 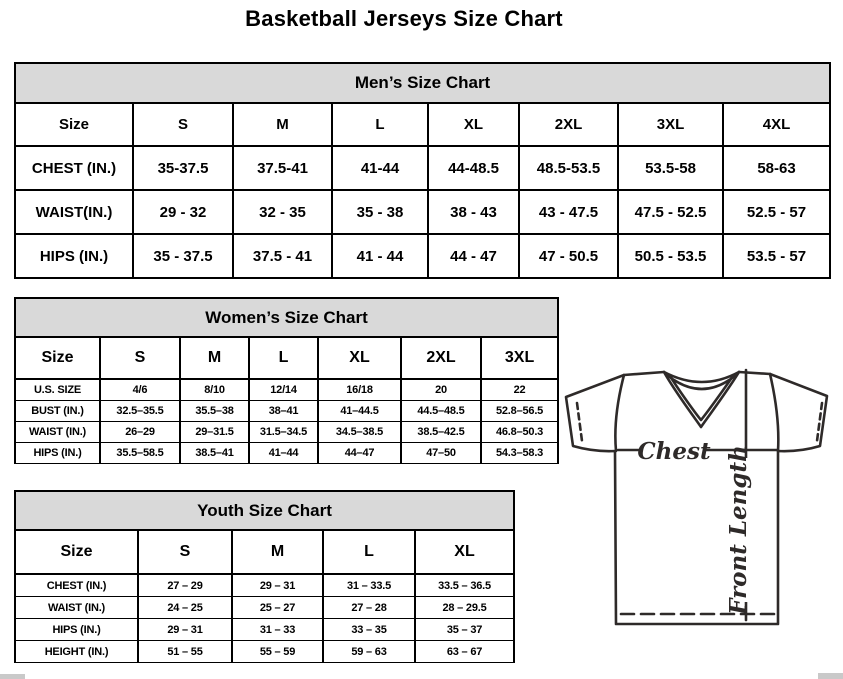 I want to click on value-cell: 24 – 25, so click(x=185, y=607).